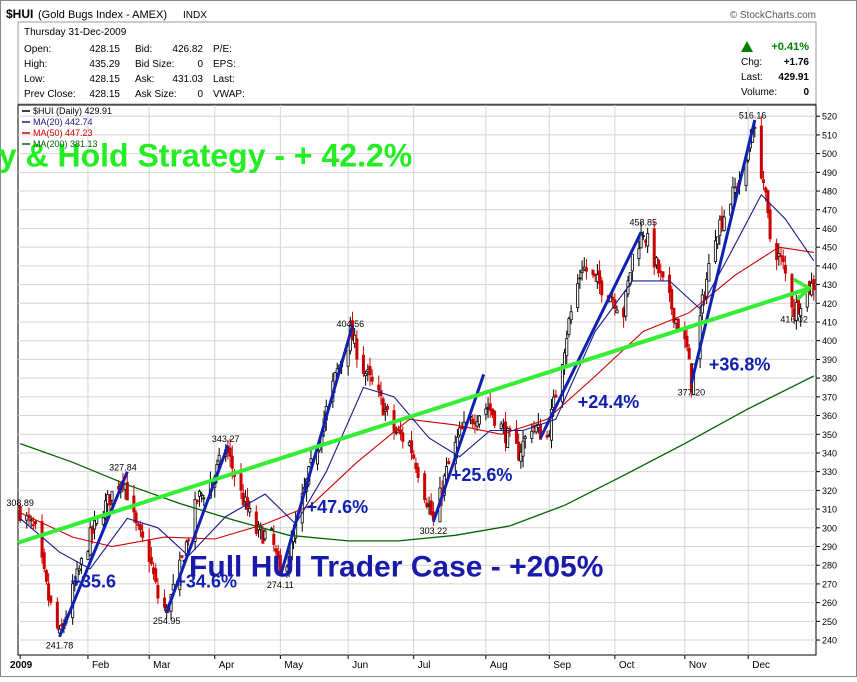  What do you see at coordinates (829, 154) in the screenshot?
I see `y-tick-label: 500` at bounding box center [829, 154].